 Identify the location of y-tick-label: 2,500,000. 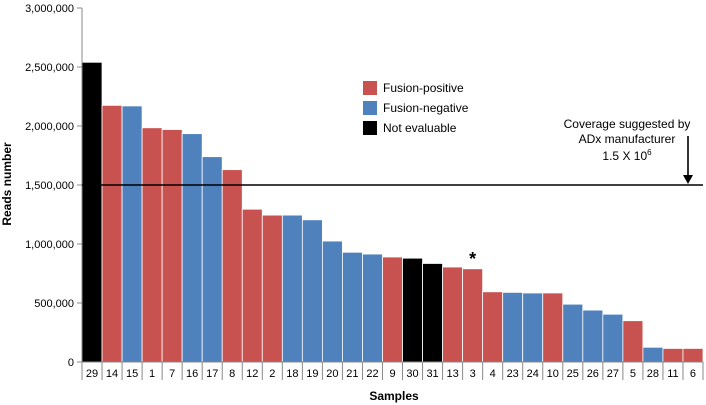
(49, 68).